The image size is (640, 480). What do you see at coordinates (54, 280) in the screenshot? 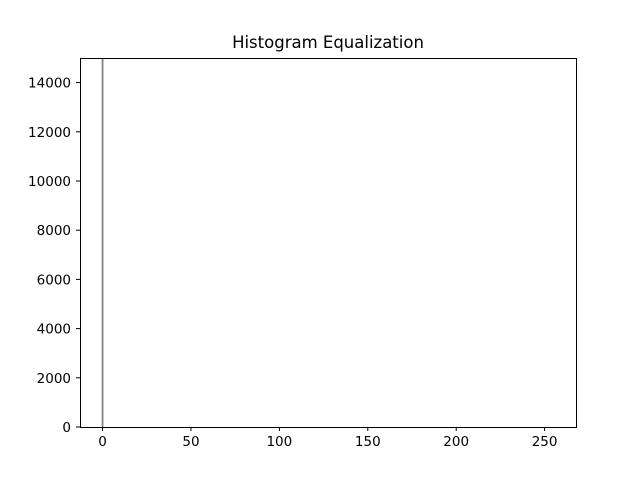
I see `y-tick-label: 6000` at bounding box center [54, 280].